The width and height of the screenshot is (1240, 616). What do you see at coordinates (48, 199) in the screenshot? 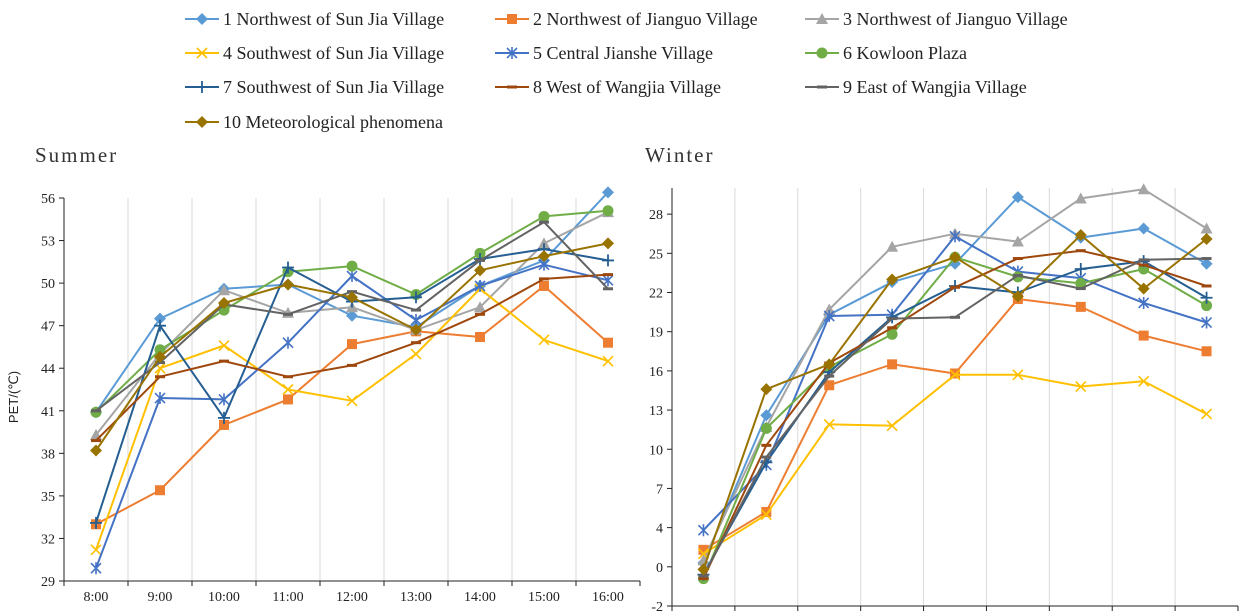
I see `y-tick-label: 56` at bounding box center [48, 199].